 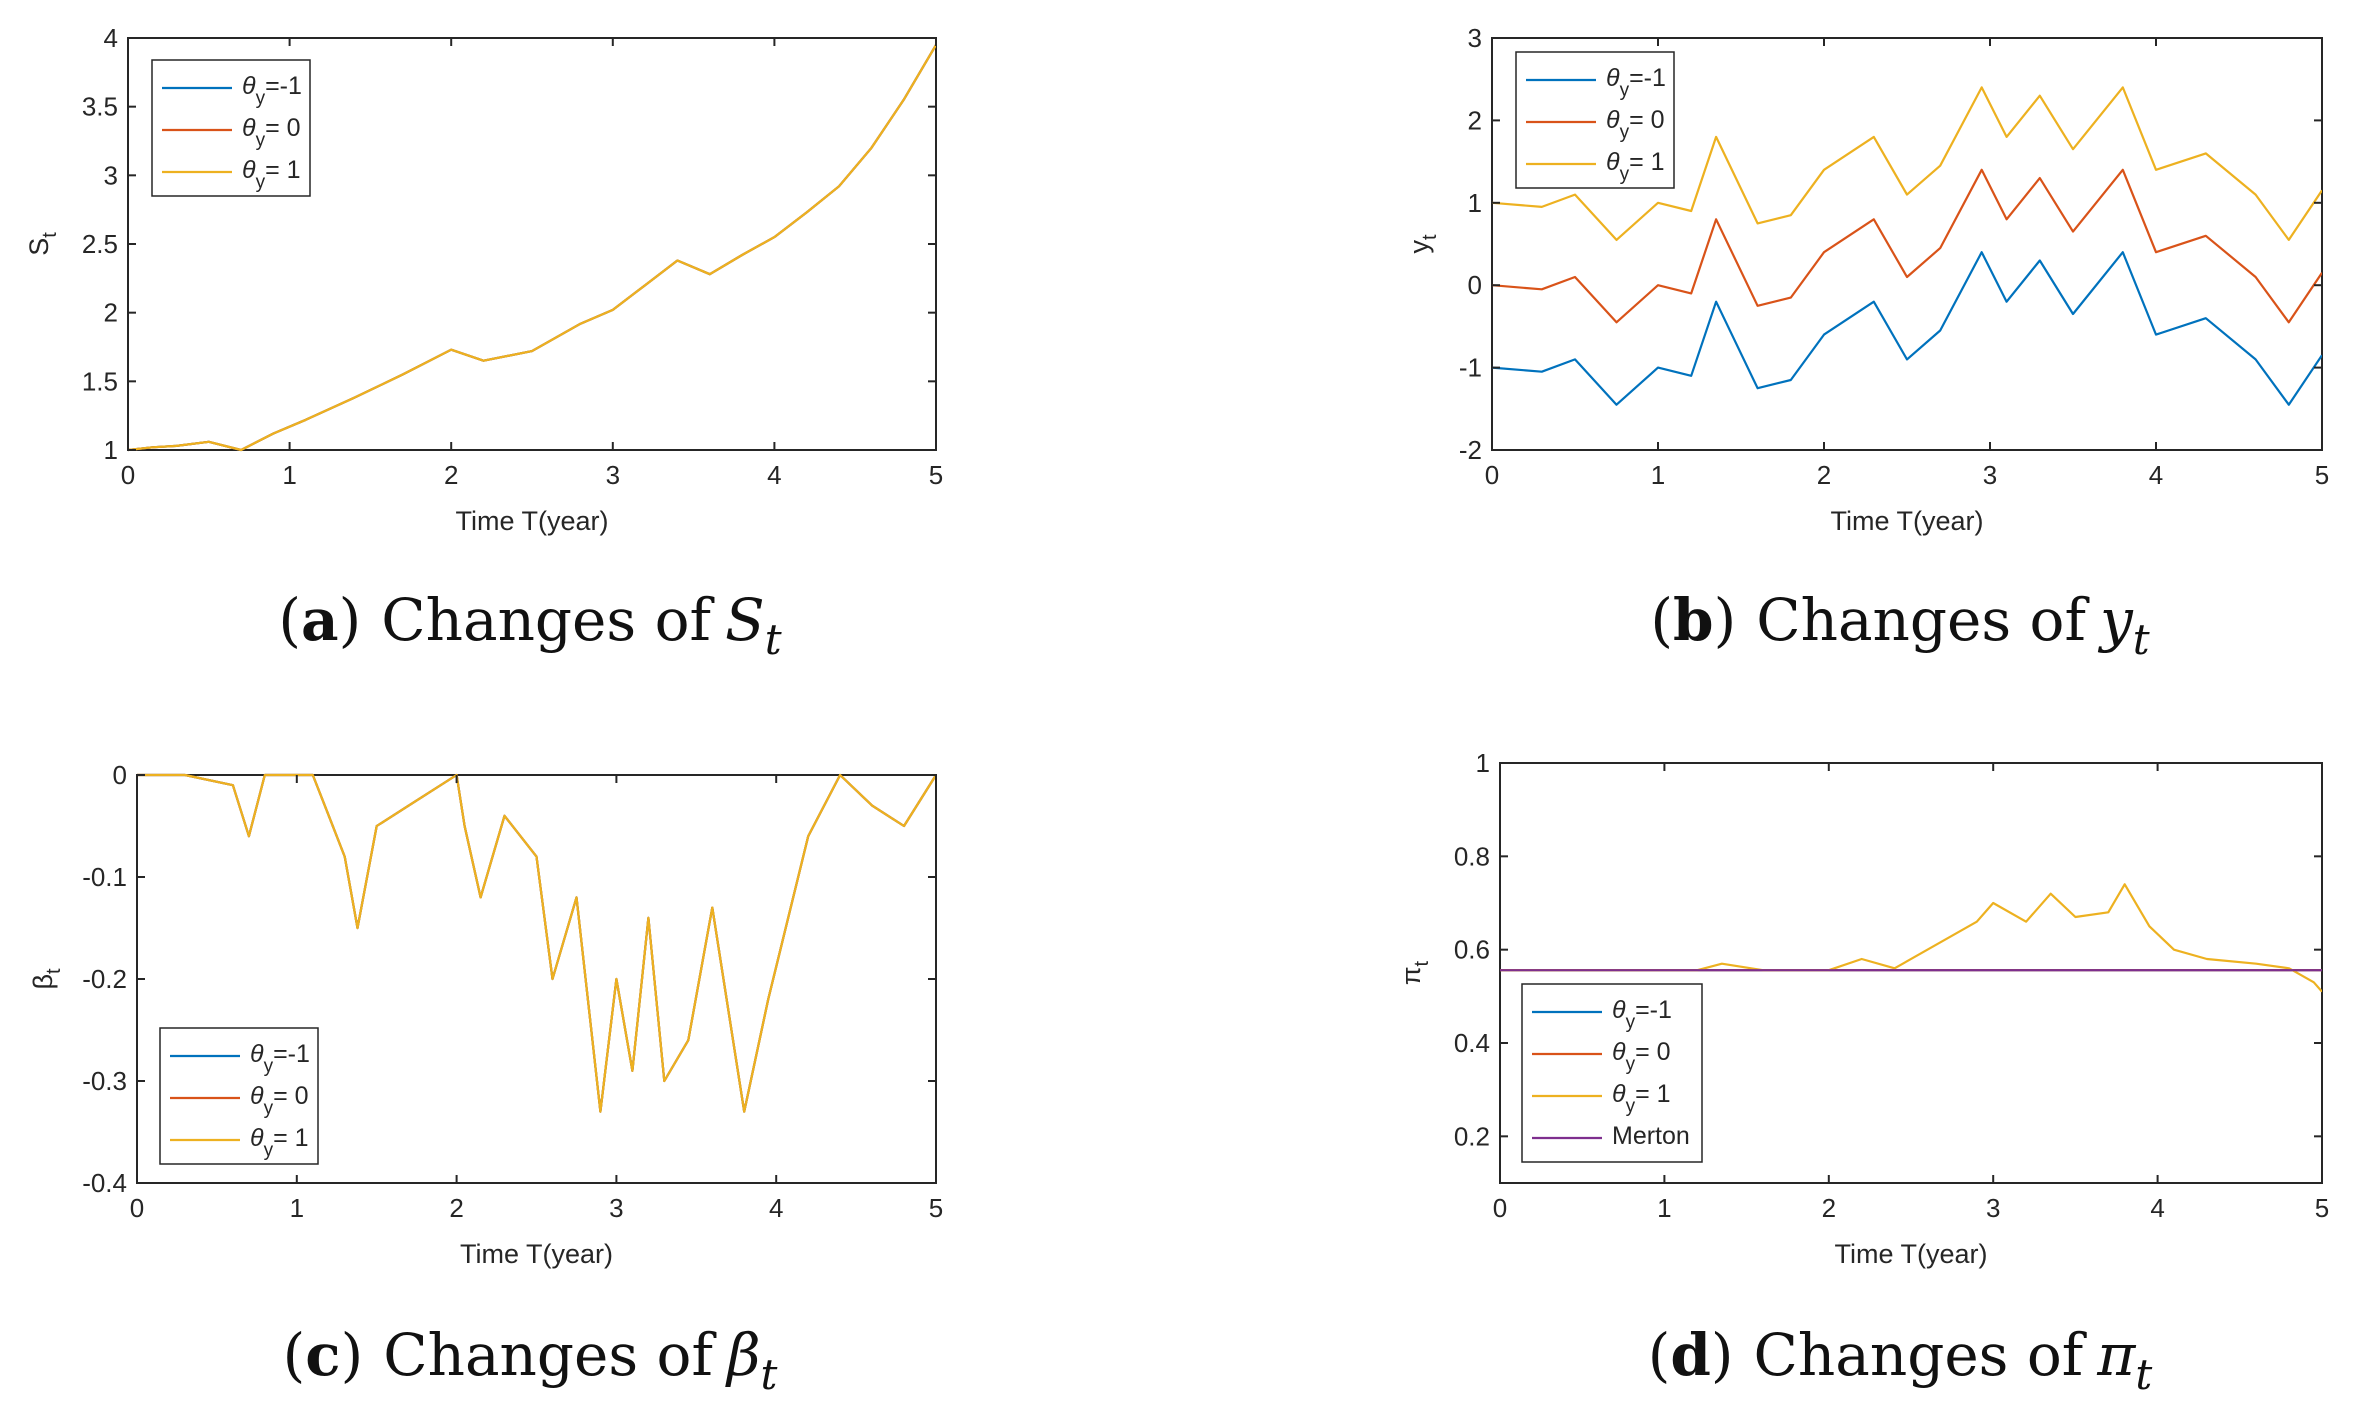 What do you see at coordinates (1472, 950) in the screenshot?
I see `y-tick-label: 0.6` at bounding box center [1472, 950].